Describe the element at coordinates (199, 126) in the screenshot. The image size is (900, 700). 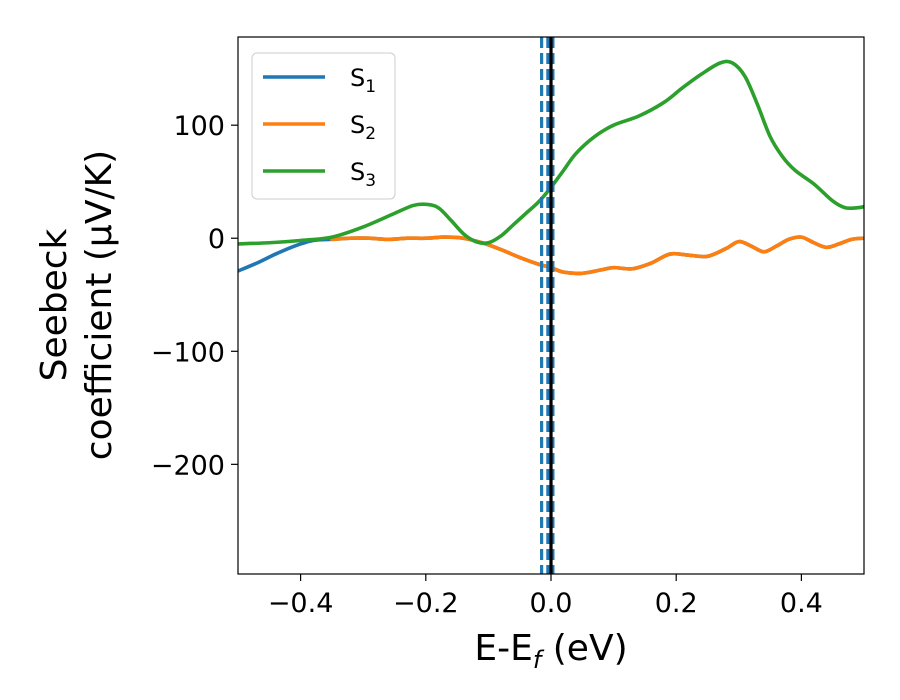
I see `y-tick-label: 100` at that location.